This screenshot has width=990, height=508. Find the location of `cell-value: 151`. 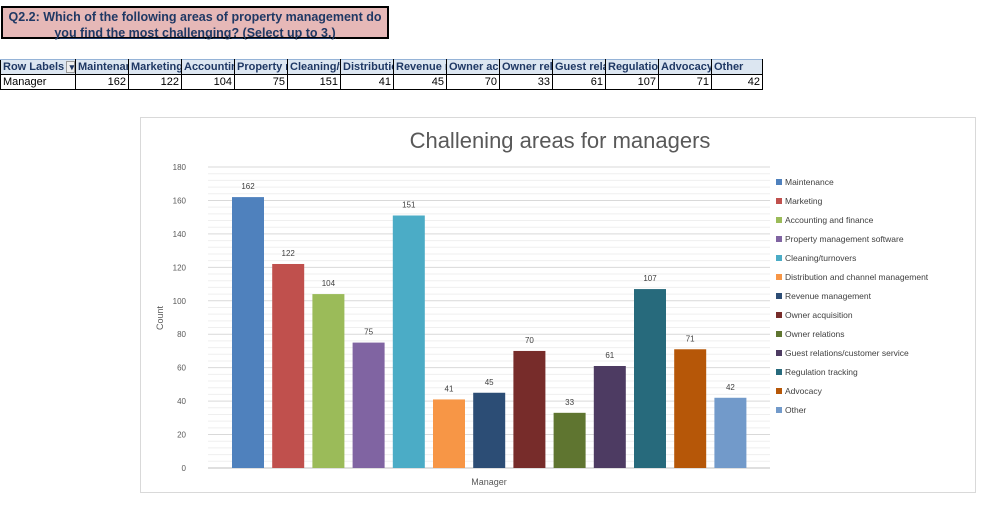

cell-value: 151 is located at coordinates (314, 82).